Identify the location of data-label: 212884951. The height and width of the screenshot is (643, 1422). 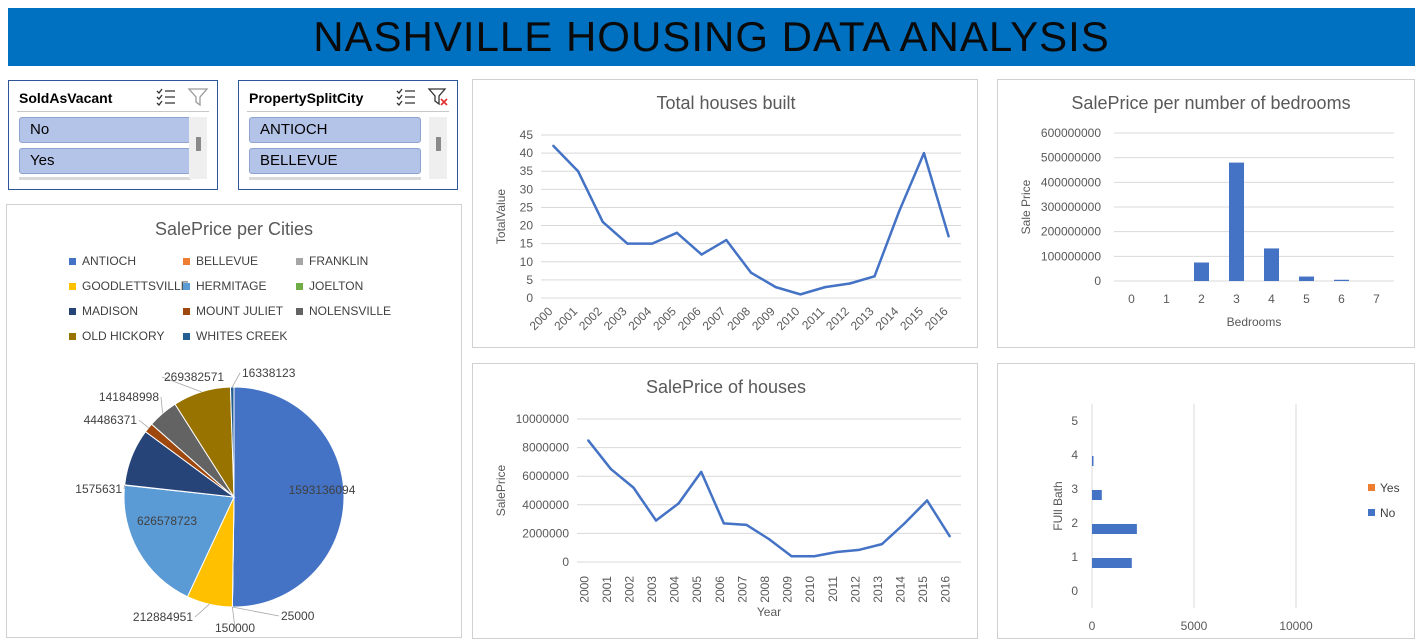
(163, 617).